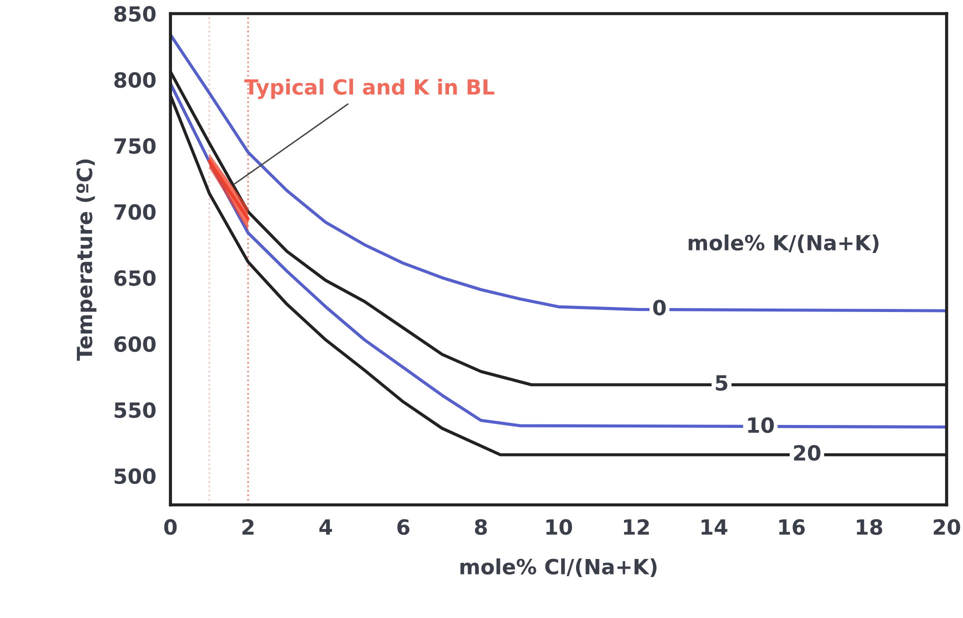 Image resolution: width=963 pixels, height=618 pixels. I want to click on annotation: 10, so click(761, 425).